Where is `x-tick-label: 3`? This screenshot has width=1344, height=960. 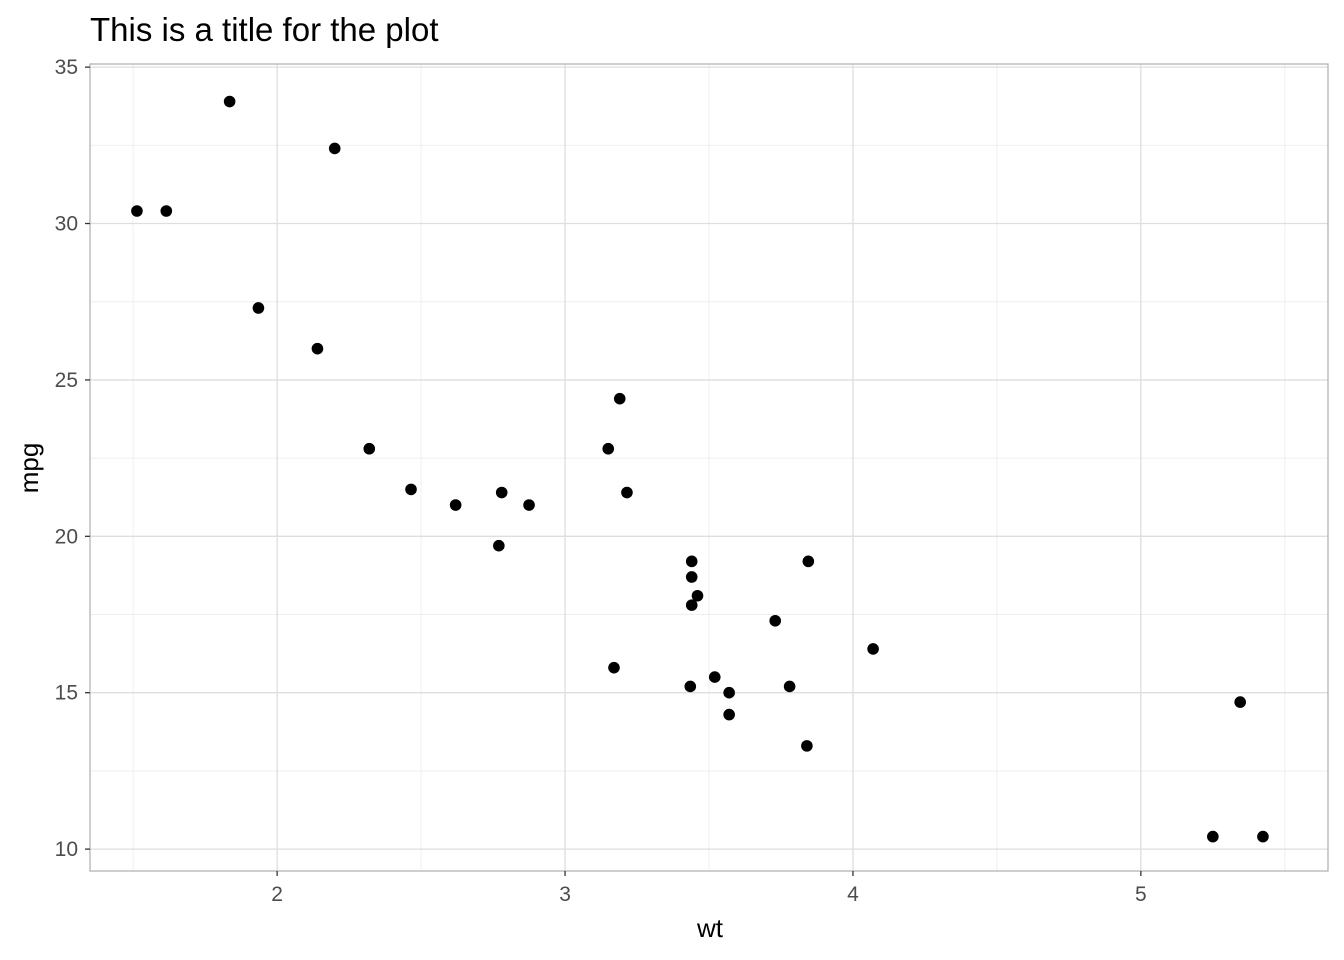 x-tick-label: 3 is located at coordinates (565, 894).